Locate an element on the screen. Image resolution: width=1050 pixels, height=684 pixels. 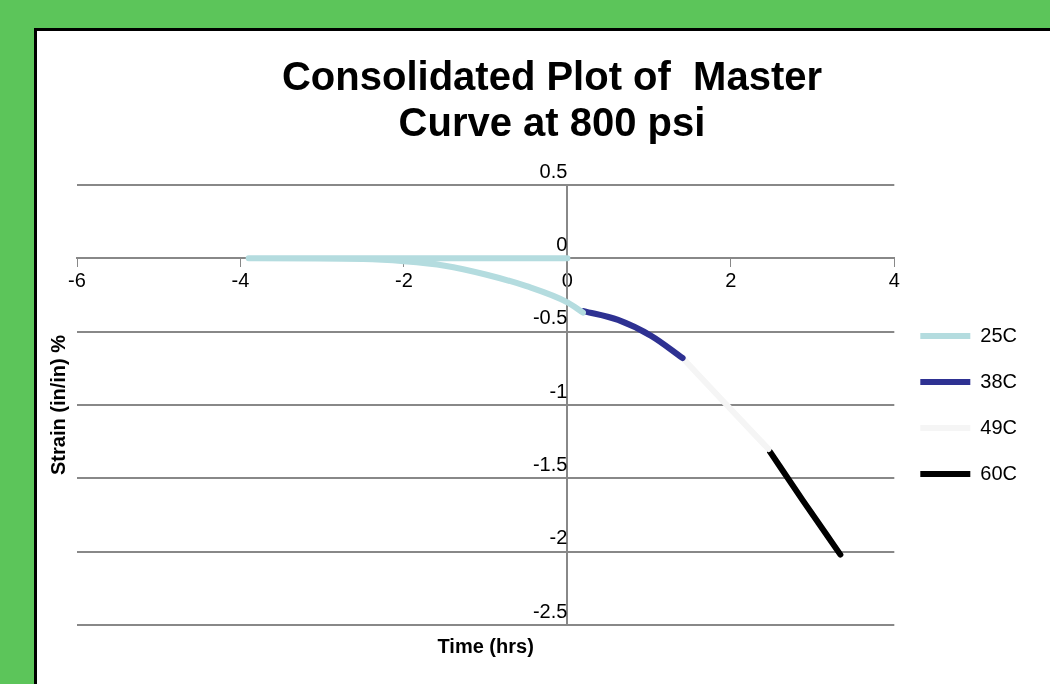
x-tick-label: -6 is located at coordinates (77, 279).